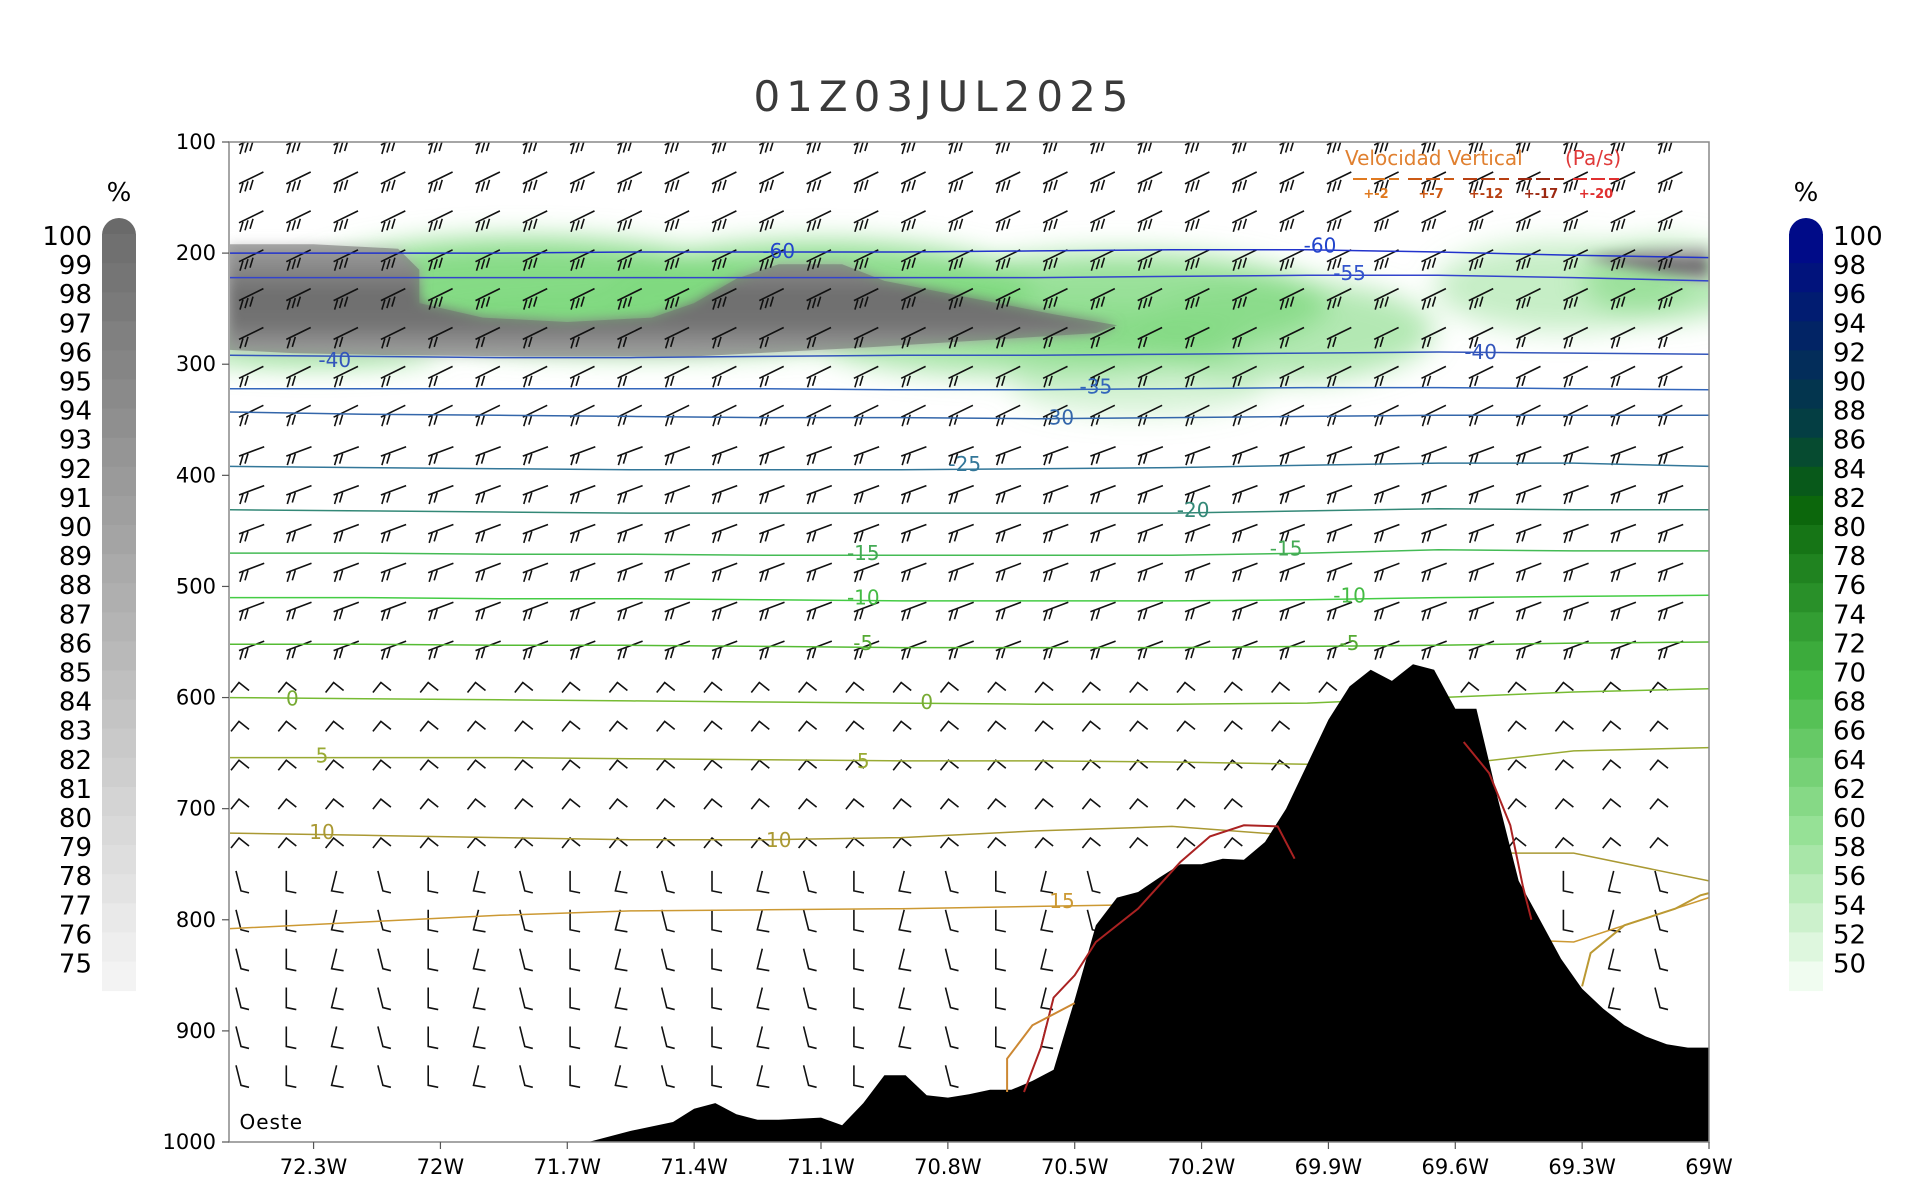 This screenshot has width=1920, height=1200. What do you see at coordinates (1593, 158) in the screenshot?
I see `legend-unit: (Pa/s)` at bounding box center [1593, 158].